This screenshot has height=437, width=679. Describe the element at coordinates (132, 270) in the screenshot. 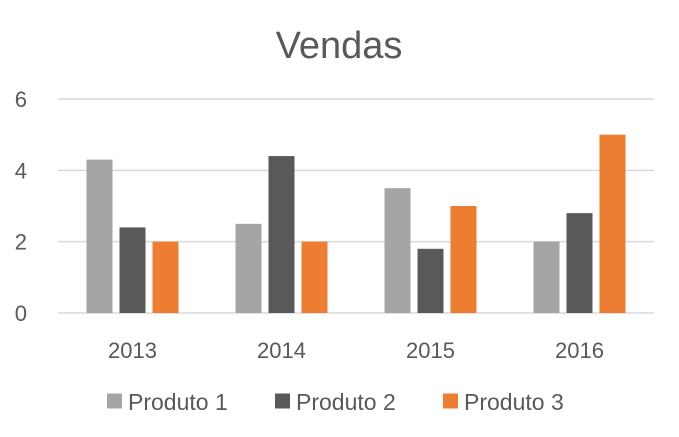

I see `bar-produto-2-2013` at that location.